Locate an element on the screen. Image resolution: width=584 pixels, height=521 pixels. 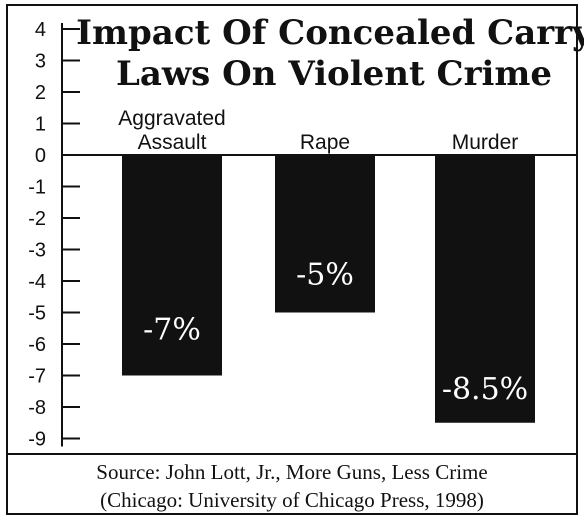
category-label: Murder is located at coordinates (485, 142).